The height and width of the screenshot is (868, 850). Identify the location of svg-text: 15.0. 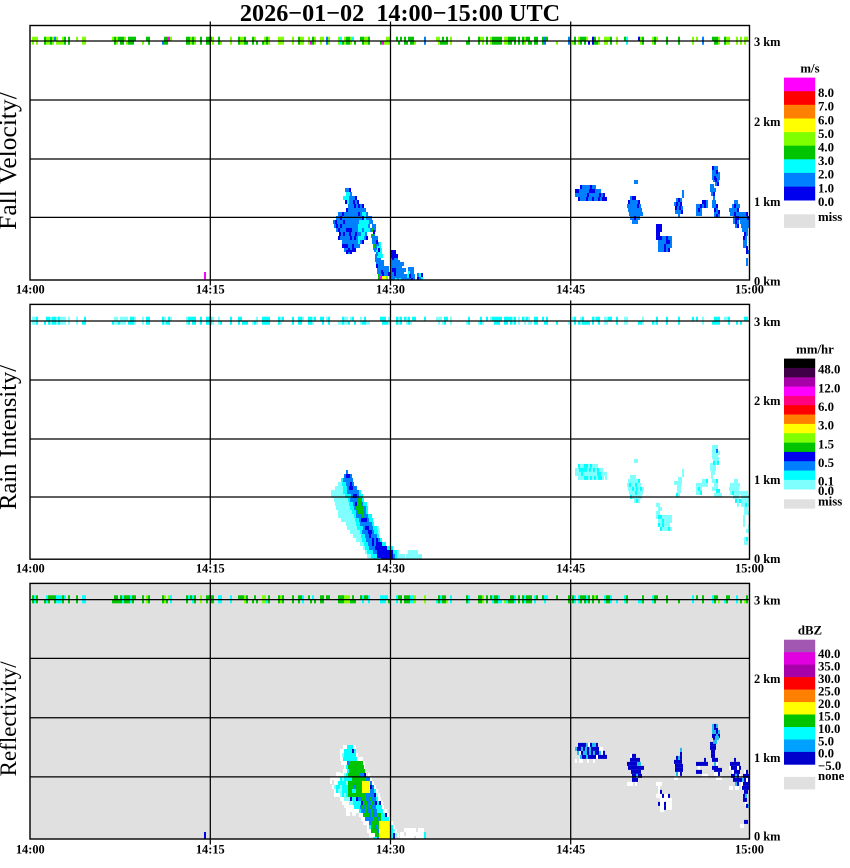
(829, 716).